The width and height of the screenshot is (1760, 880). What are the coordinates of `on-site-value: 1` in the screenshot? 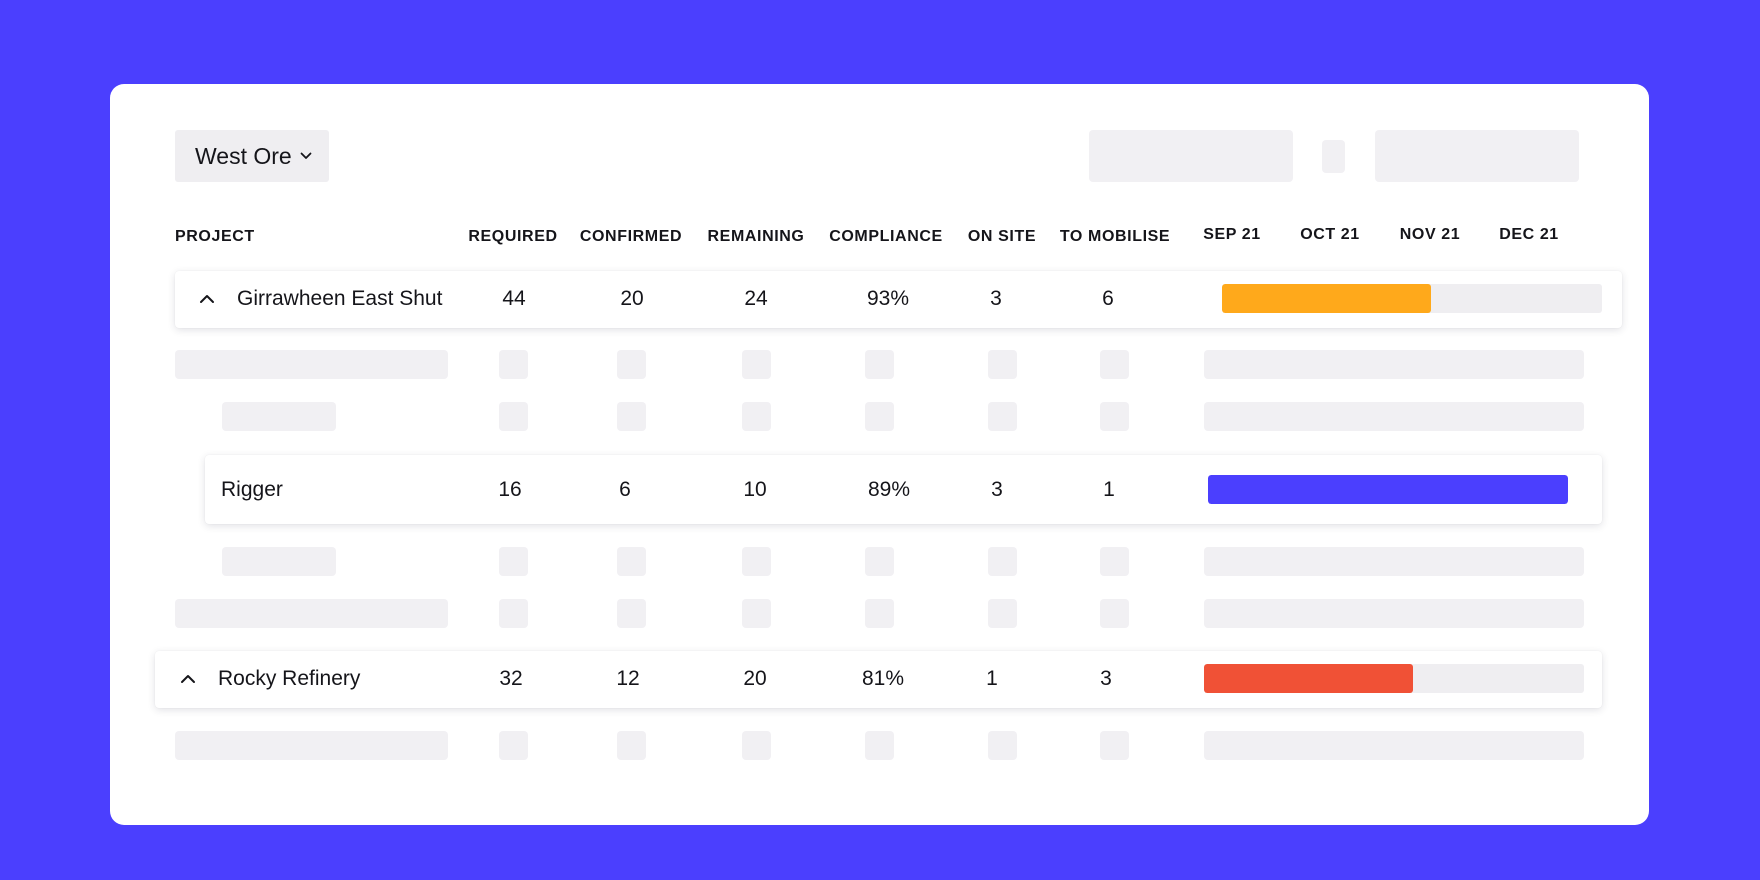 It's located at (992, 678).